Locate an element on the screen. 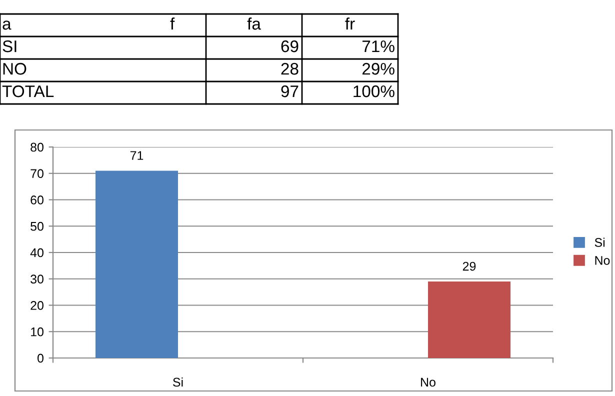 Image resolution: width=615 pixels, height=396 pixels. y-tick-label: 50 is located at coordinates (37, 226).